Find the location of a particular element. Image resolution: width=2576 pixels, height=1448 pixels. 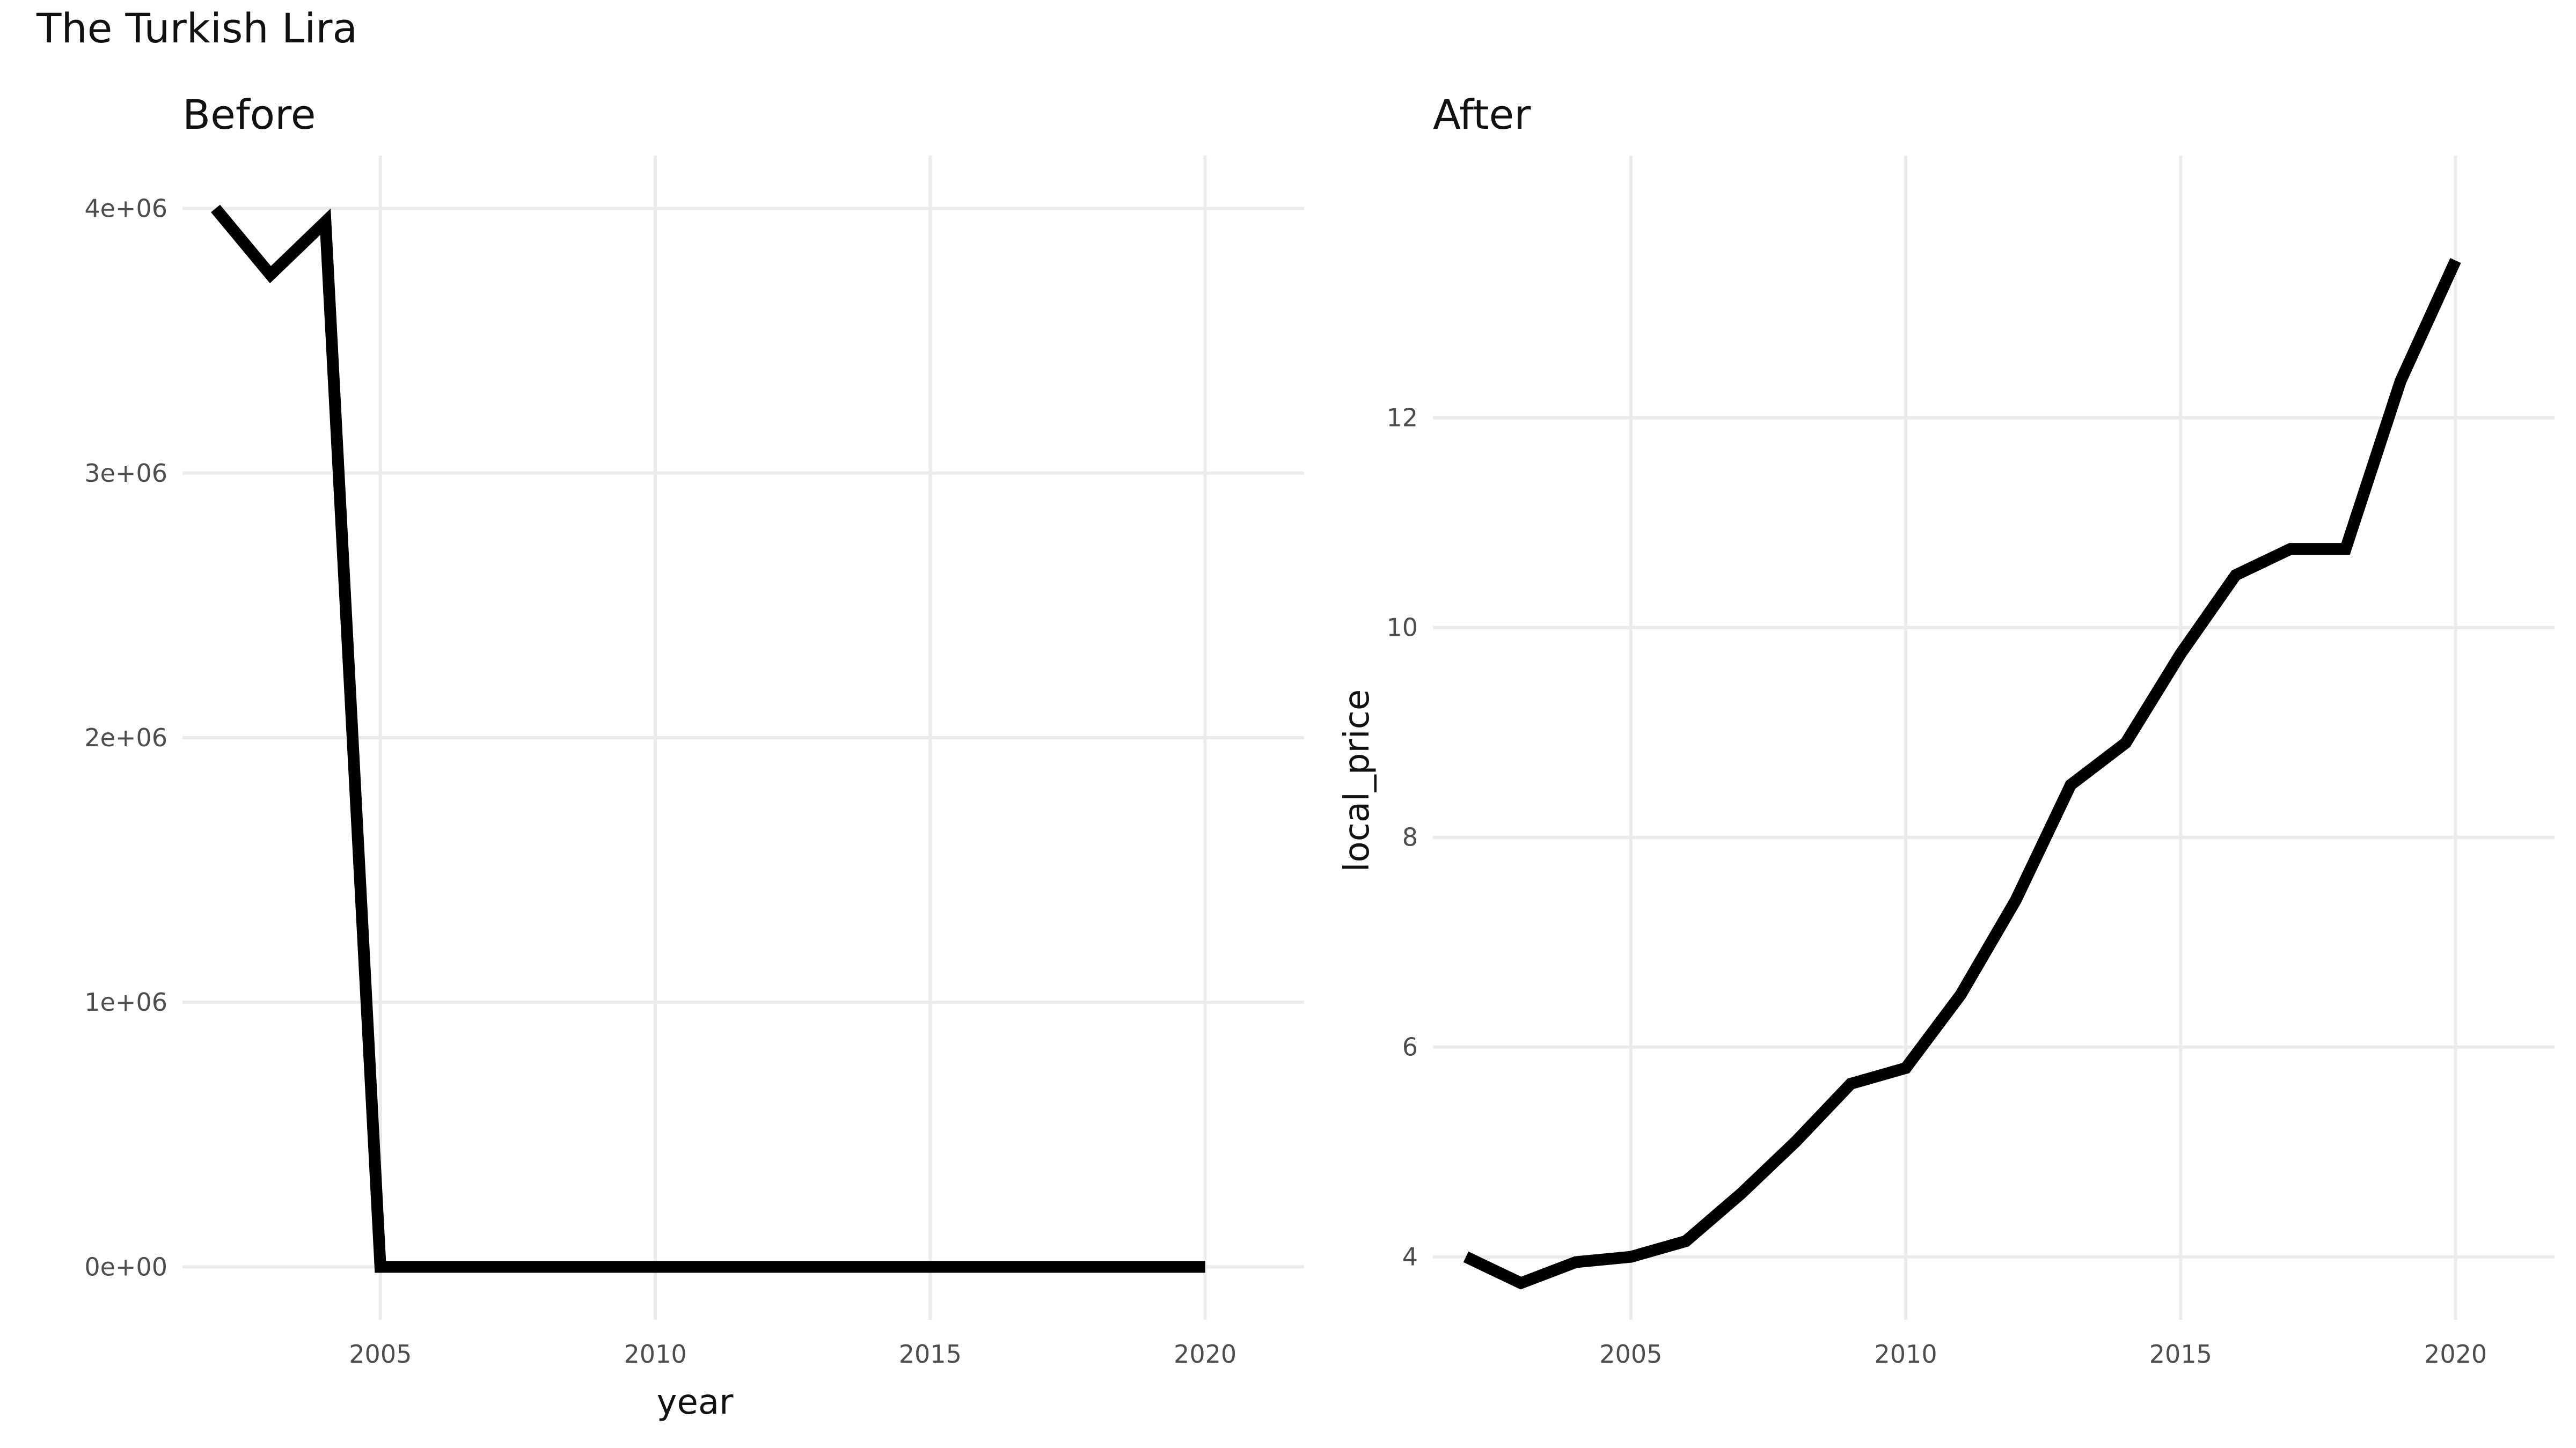

y-tick-label: 2e+06 is located at coordinates (125, 738).